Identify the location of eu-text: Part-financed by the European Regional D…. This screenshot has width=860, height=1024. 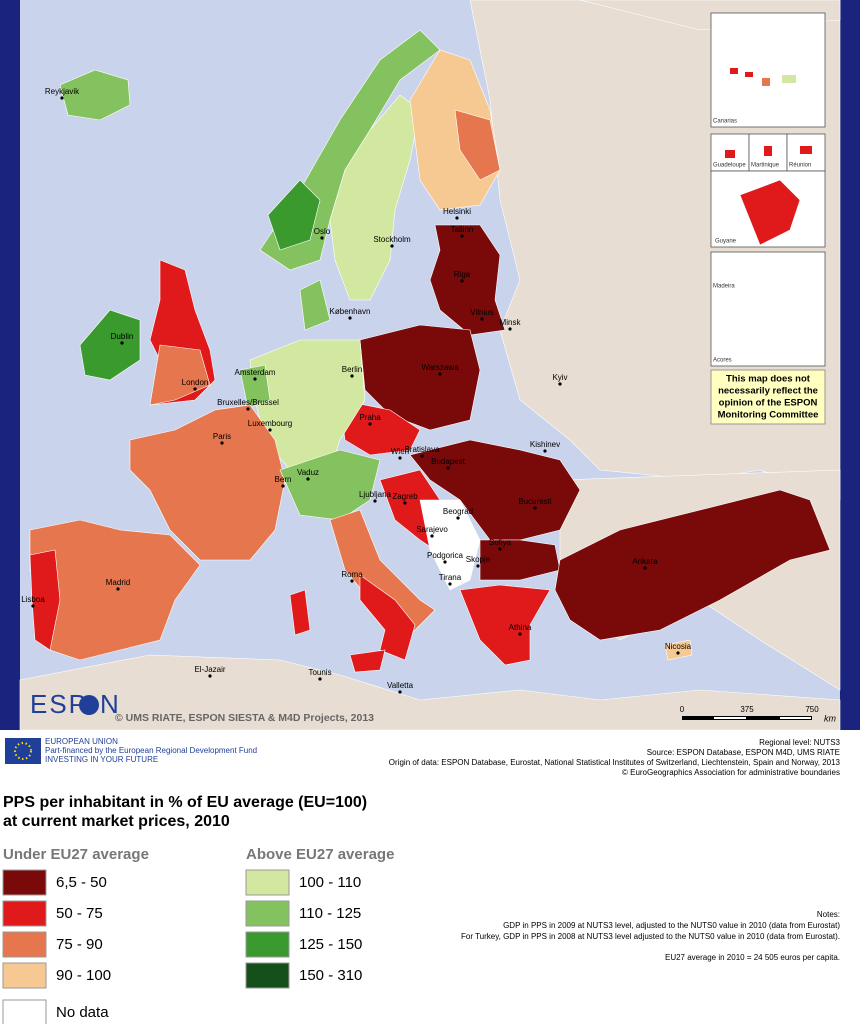
(151, 750).